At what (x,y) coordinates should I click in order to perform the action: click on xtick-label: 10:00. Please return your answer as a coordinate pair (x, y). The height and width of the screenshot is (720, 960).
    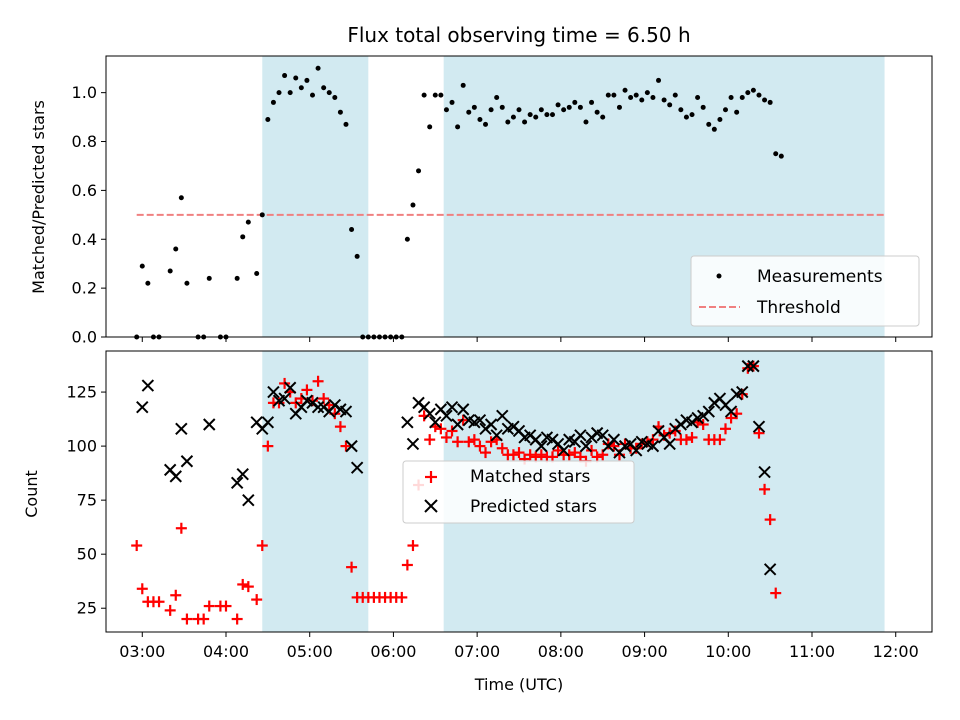
    Looking at the image, I should click on (728, 651).